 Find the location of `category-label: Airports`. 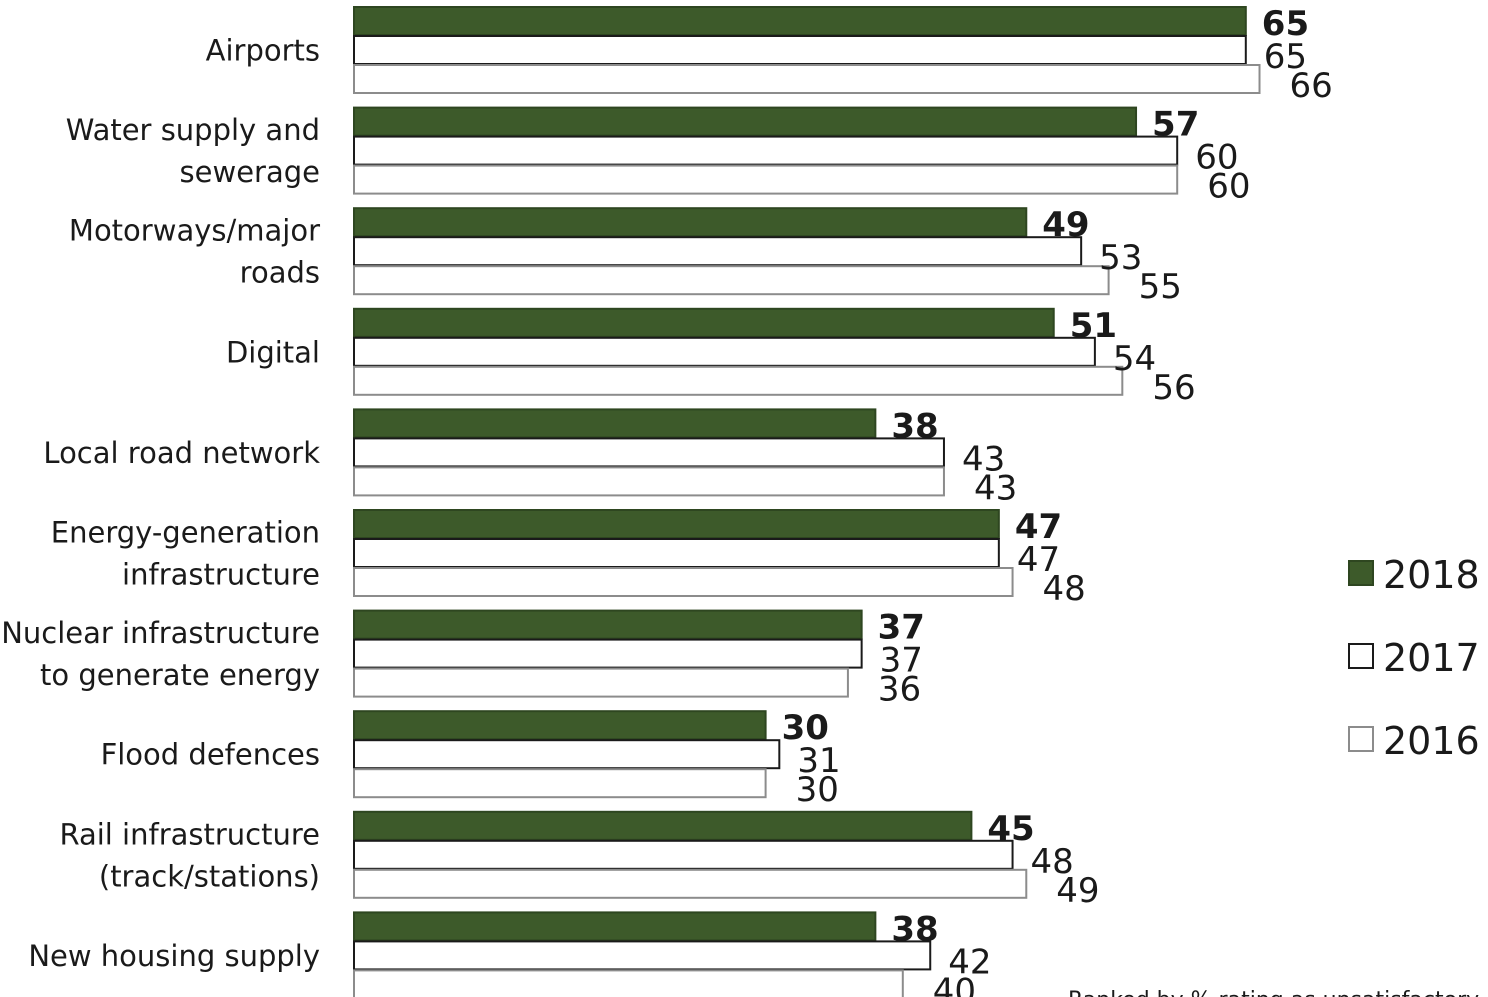

category-label: Airports is located at coordinates (263, 51).